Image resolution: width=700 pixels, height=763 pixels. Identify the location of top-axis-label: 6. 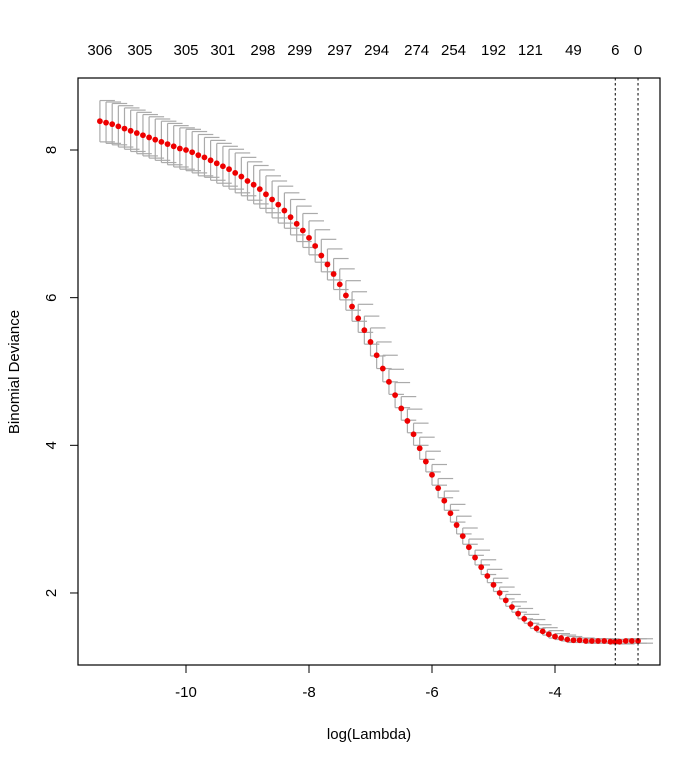
(615, 50).